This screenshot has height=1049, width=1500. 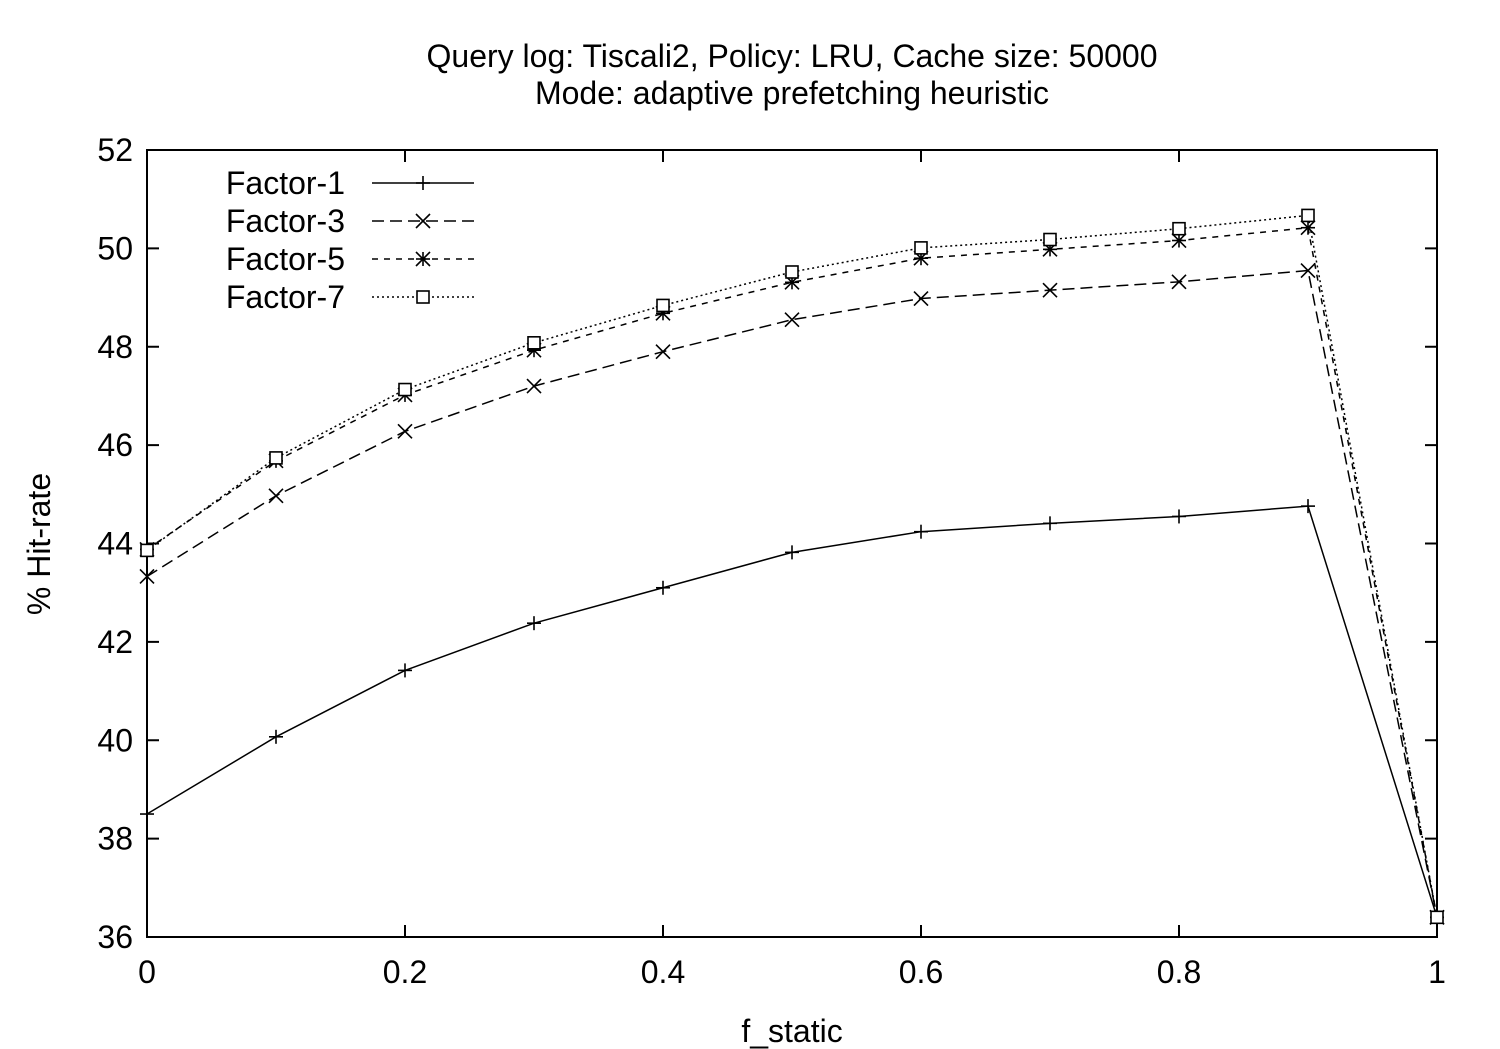 I want to click on x-tick-label: 0, so click(x=147, y=972).